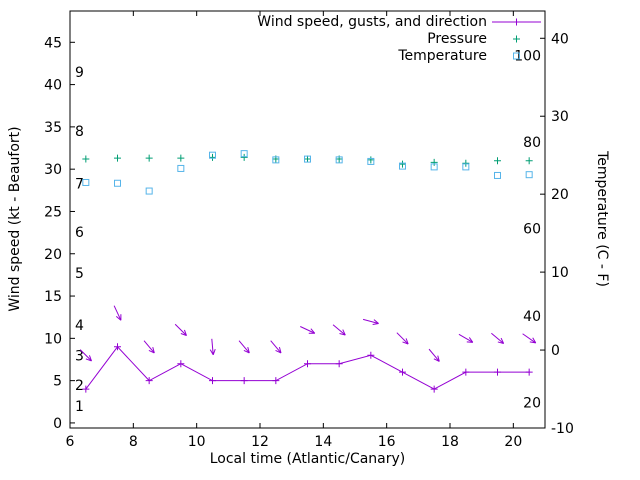 Image resolution: width=640 pixels, height=480 pixels. I want to click on y-left-tick-label: 0, so click(57, 424).